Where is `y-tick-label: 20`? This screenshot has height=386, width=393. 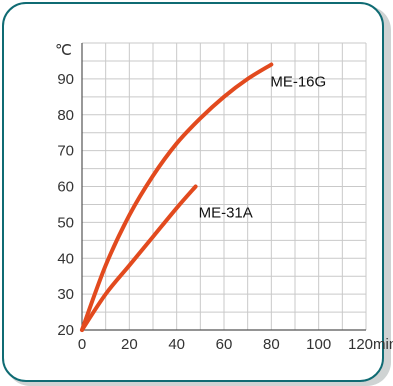
y-tick-label: 20 is located at coordinates (65, 330).